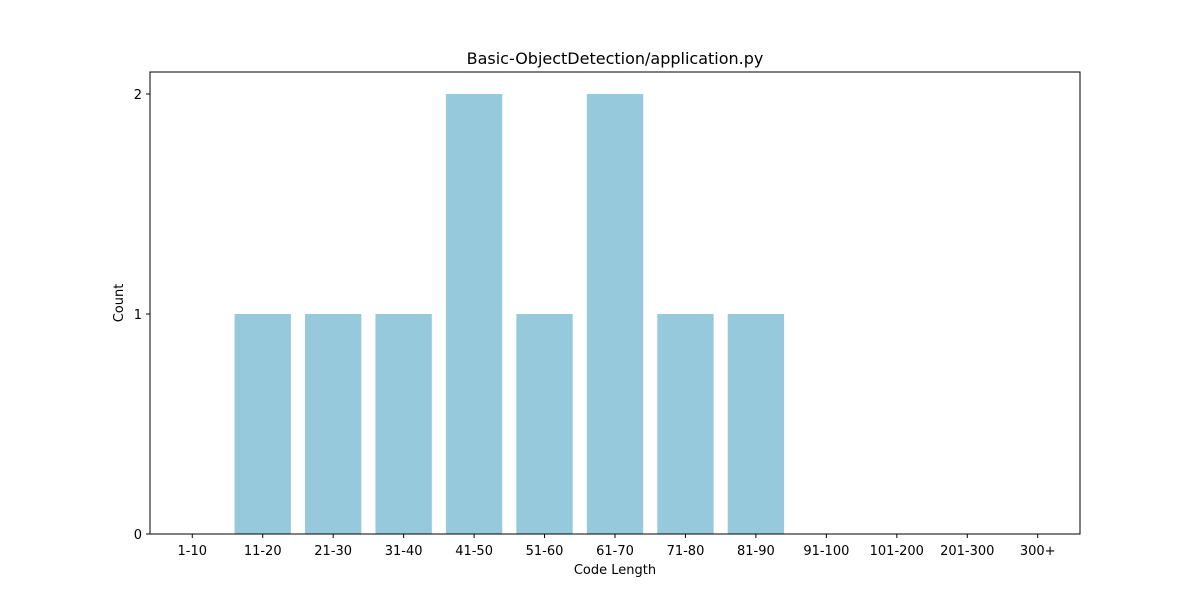 Image resolution: width=1200 pixels, height=604 pixels. What do you see at coordinates (615, 551) in the screenshot?
I see `x-tick-label: 61-70` at bounding box center [615, 551].